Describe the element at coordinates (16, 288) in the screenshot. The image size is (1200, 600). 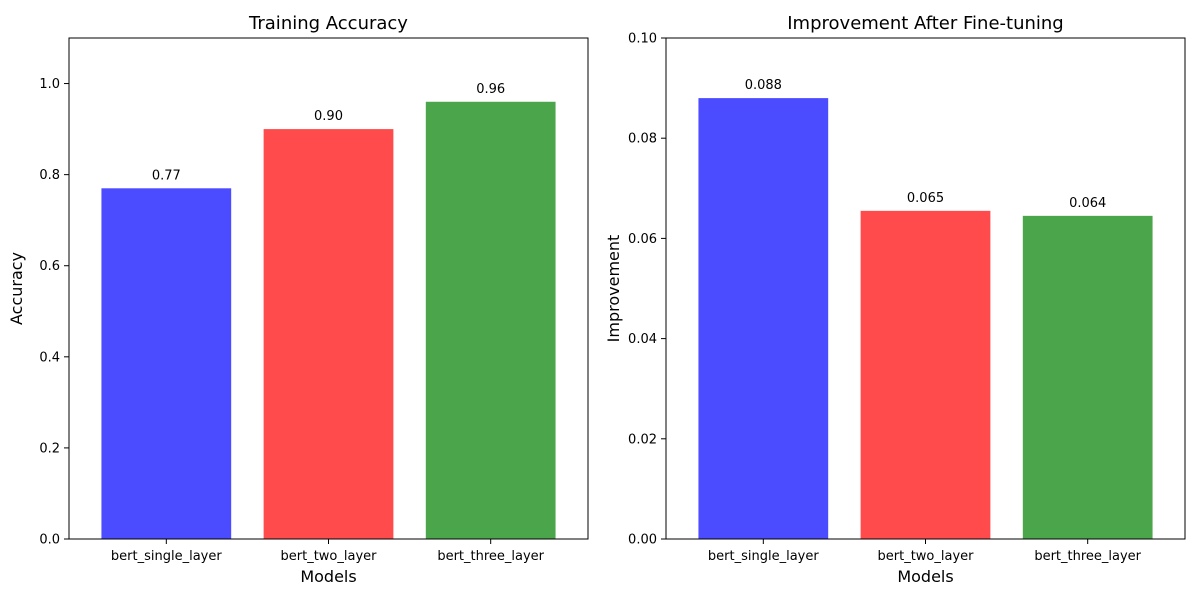
I see `y-axis-label: Accuracy` at that location.